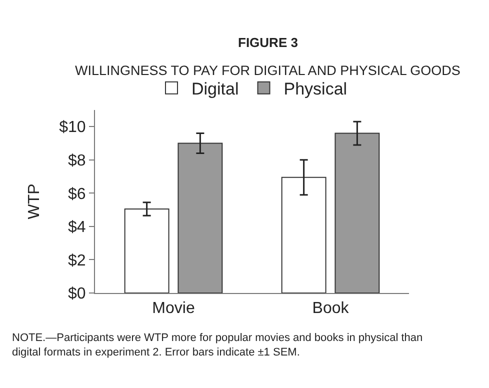 The height and width of the screenshot is (388, 489). Describe the element at coordinates (267, 70) in the screenshot. I see `chart-subtitle: WILLINGNESS TO PAY FOR DIGITAL AND PHYSICAL GOODS` at that location.